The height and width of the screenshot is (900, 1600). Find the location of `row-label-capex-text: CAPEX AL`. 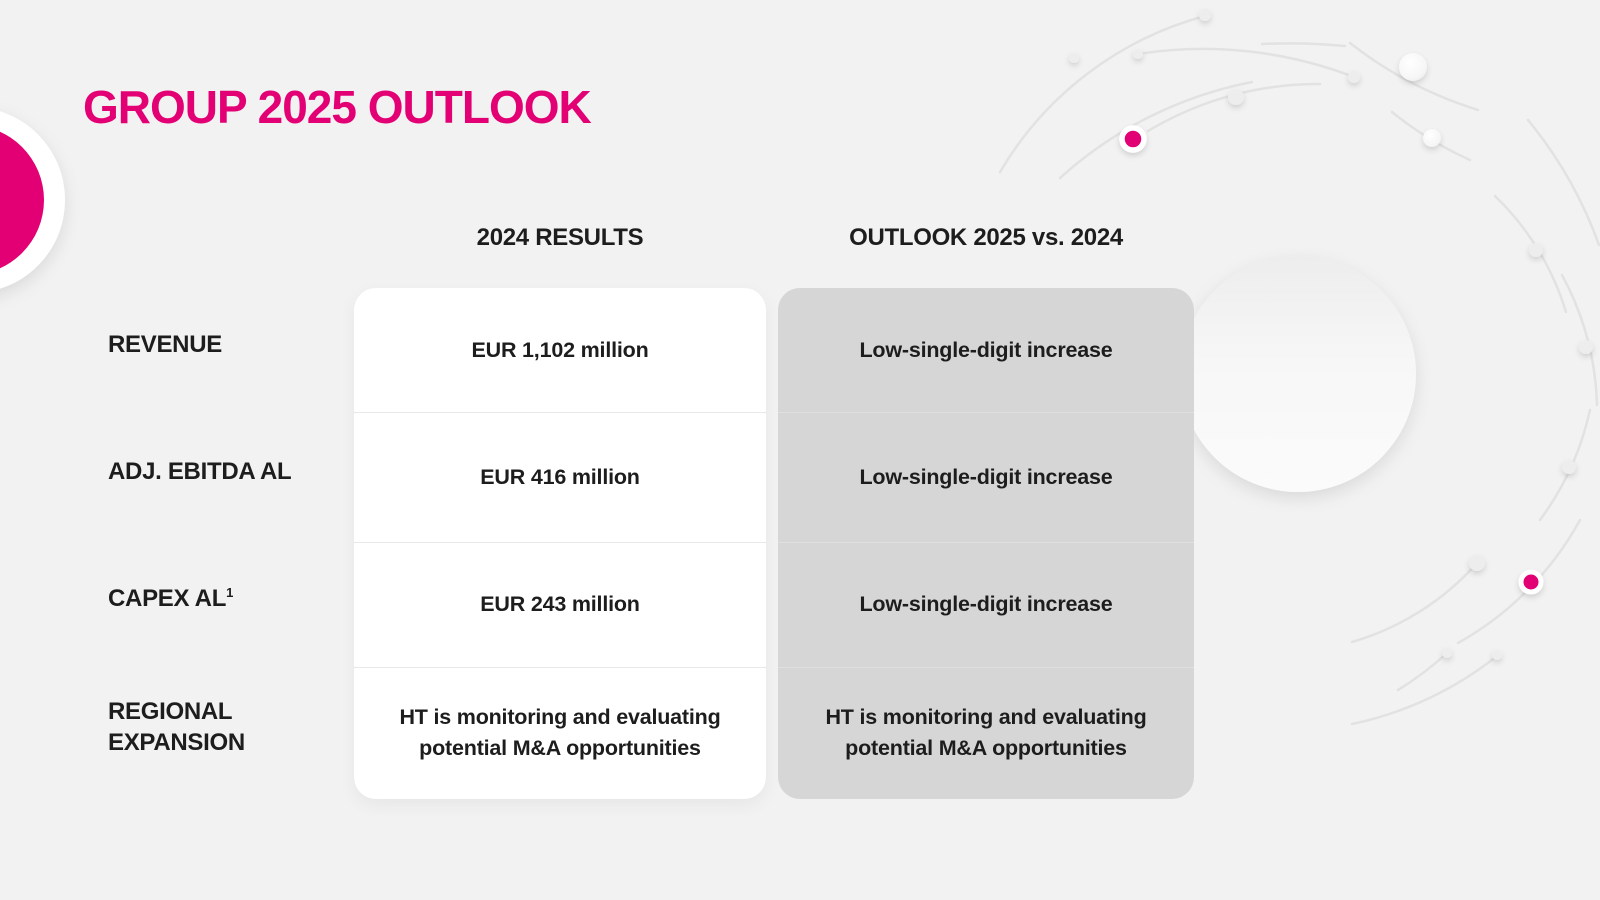

row-label-capex-text: CAPEX AL is located at coordinates (167, 598).